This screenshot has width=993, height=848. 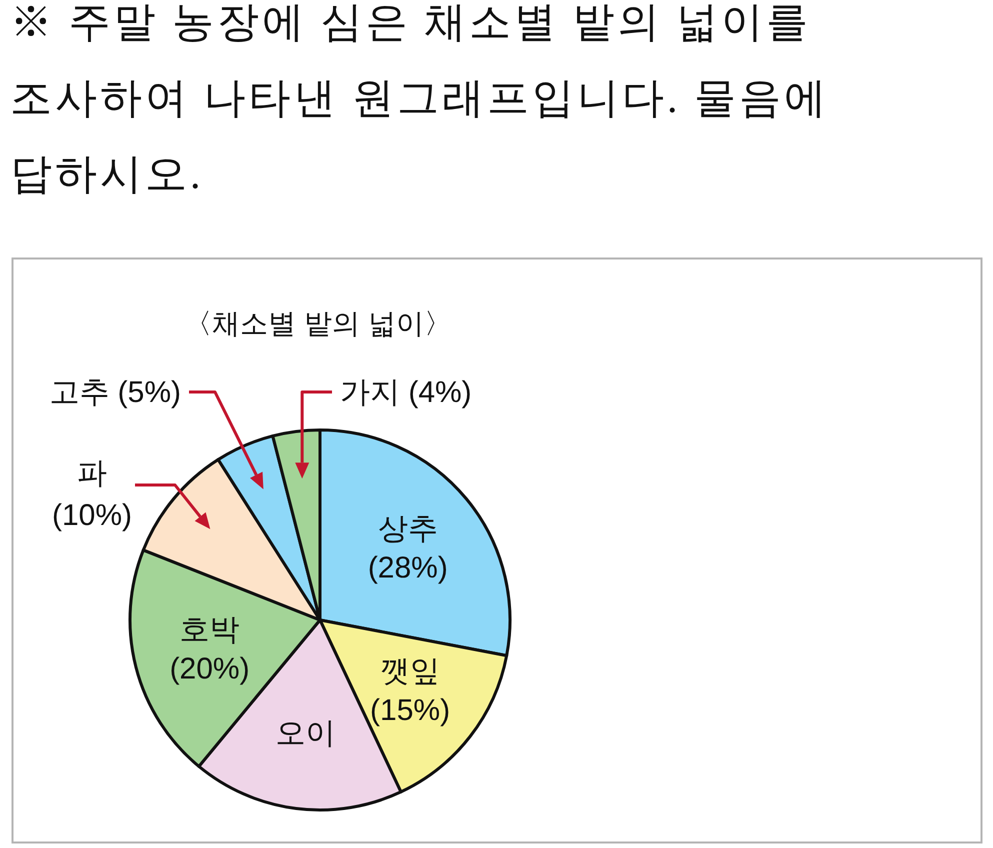 What do you see at coordinates (306, 733) in the screenshot?
I see `slice-label: 오이` at bounding box center [306, 733].